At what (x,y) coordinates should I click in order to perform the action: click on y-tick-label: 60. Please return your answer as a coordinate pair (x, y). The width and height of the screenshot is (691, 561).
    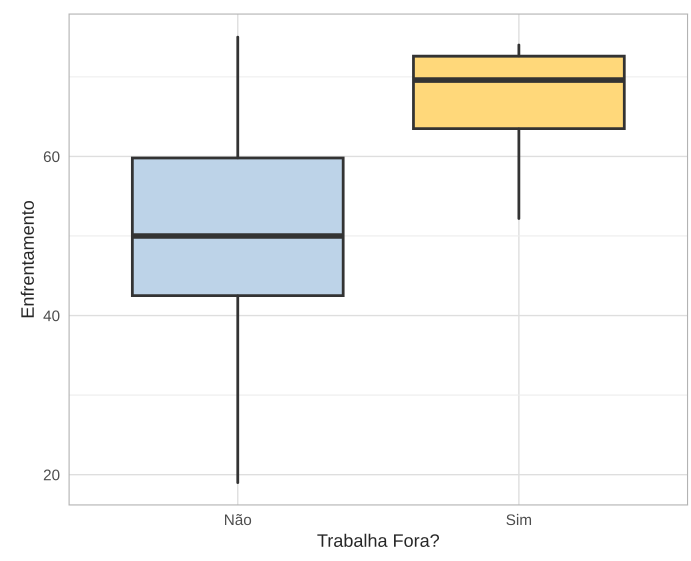
    Looking at the image, I should click on (52, 156).